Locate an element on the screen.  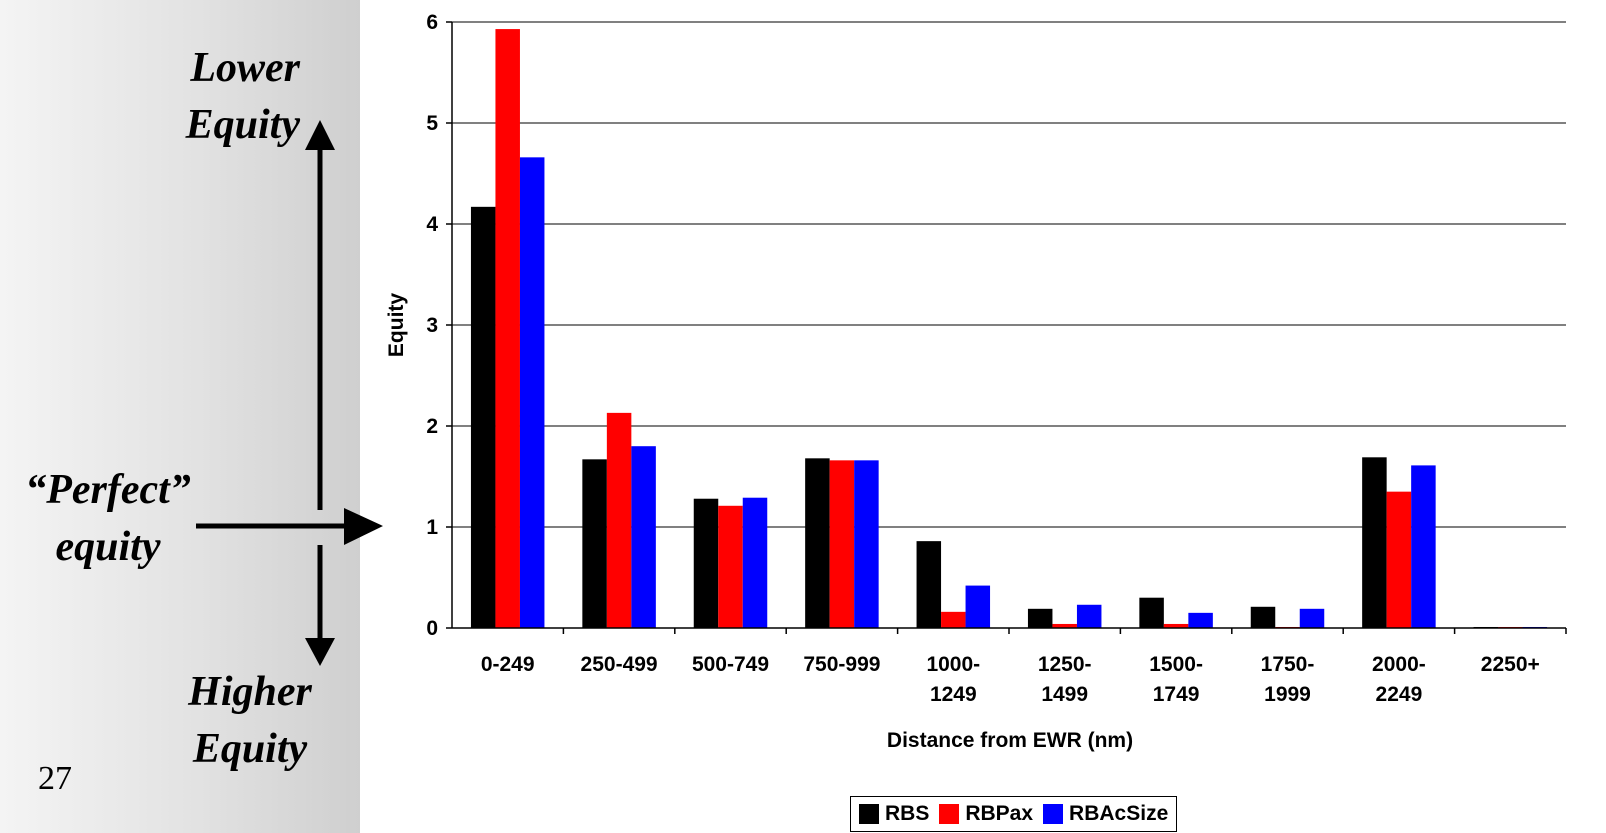
higher-equity-line2: Equity is located at coordinates (250, 749).